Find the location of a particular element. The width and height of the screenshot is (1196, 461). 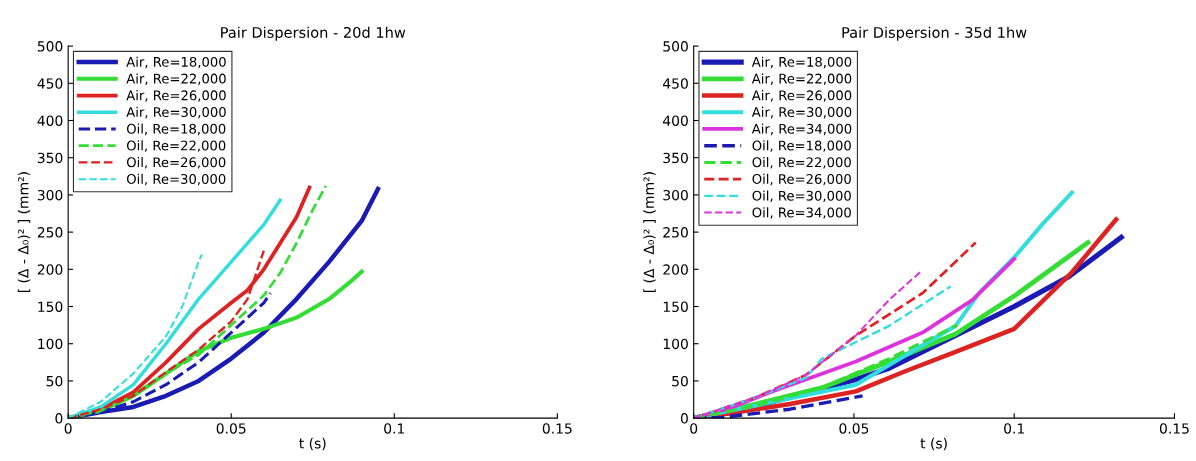

legend-label: Air, Re=34,000 is located at coordinates (801, 129).